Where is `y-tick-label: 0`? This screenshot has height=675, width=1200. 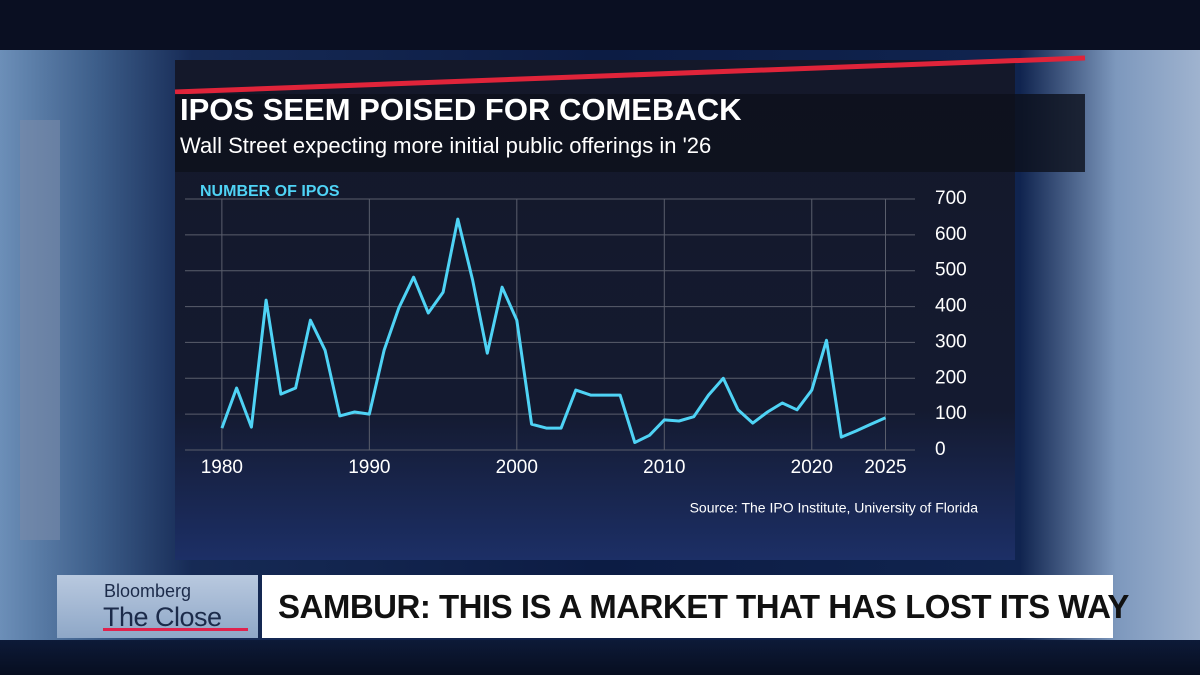
y-tick-label: 0 is located at coordinates (940, 449).